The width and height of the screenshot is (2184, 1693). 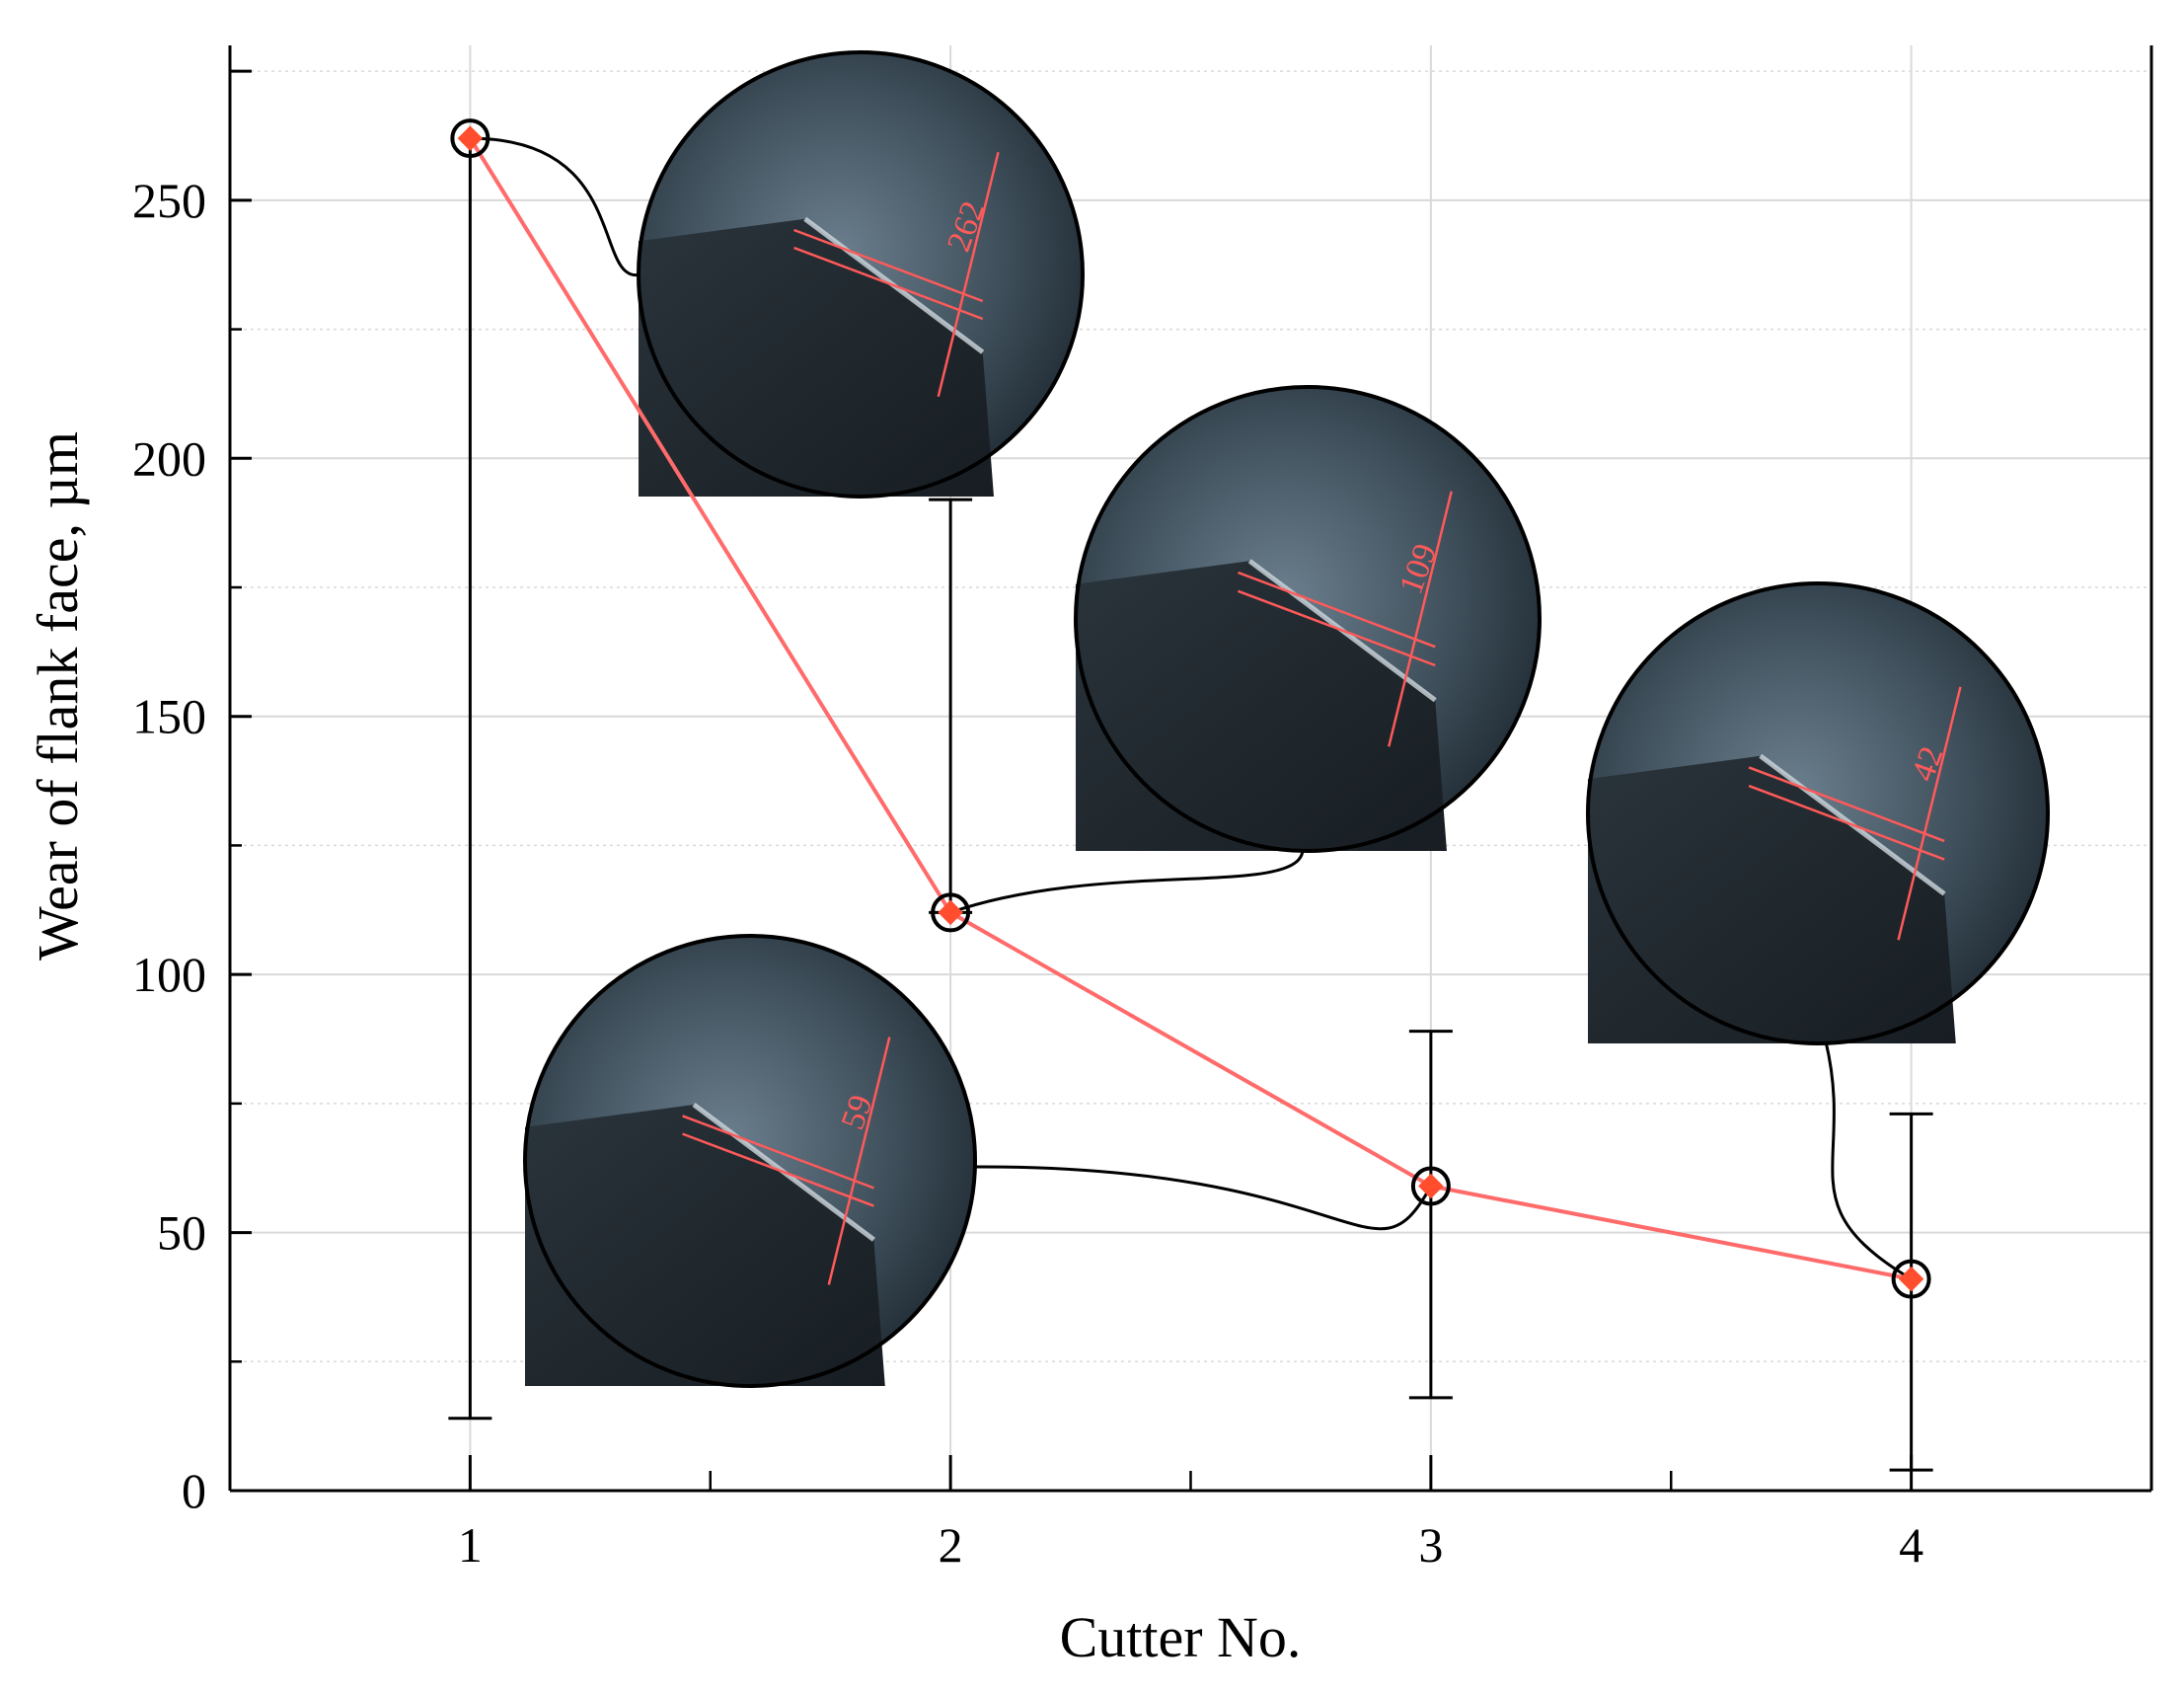 What do you see at coordinates (194, 1490) in the screenshot?
I see `y-tick-label-0: 0` at bounding box center [194, 1490].